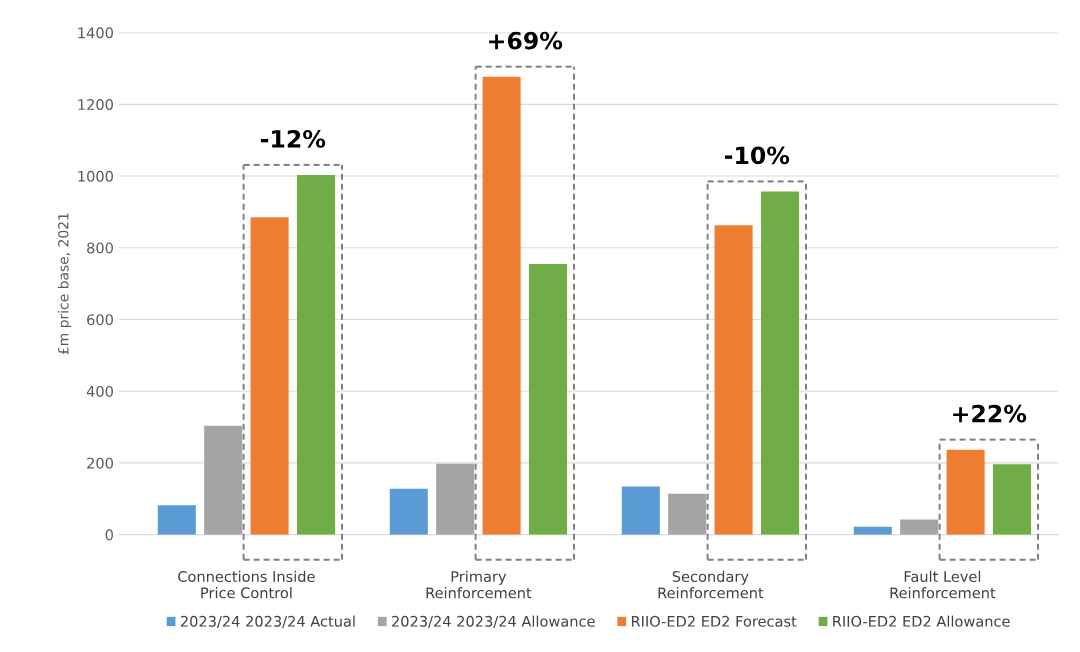 This screenshot has width=1080, height=652. I want to click on annotation: -10%, so click(757, 155).